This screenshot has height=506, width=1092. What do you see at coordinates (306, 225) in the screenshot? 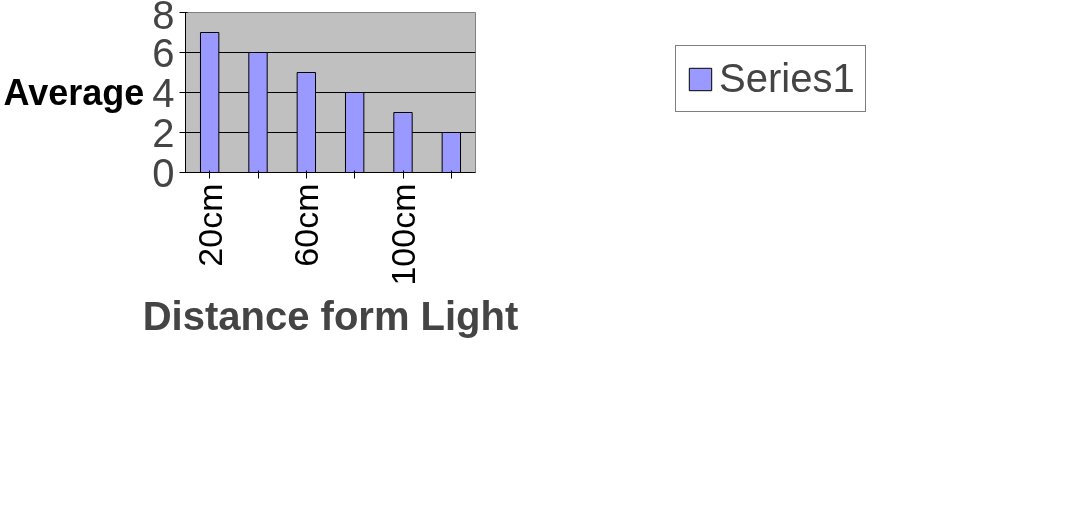
I see `x-tick-label: 60cm` at bounding box center [306, 225].